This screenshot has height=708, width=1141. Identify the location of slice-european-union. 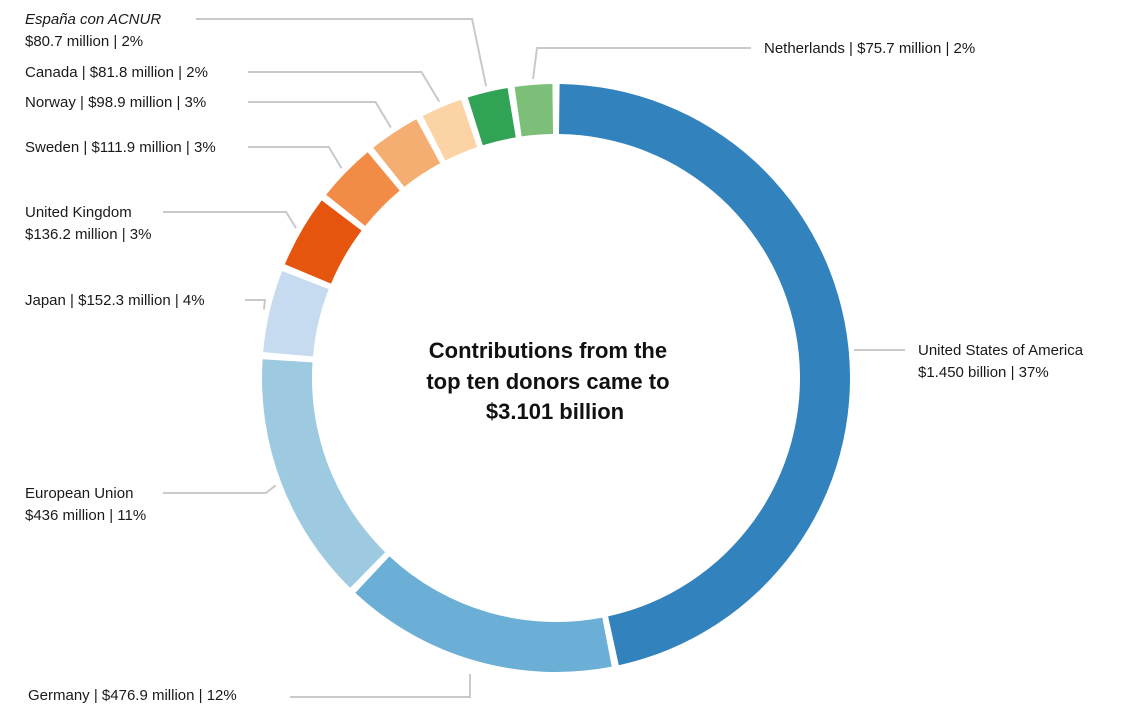
(324, 473).